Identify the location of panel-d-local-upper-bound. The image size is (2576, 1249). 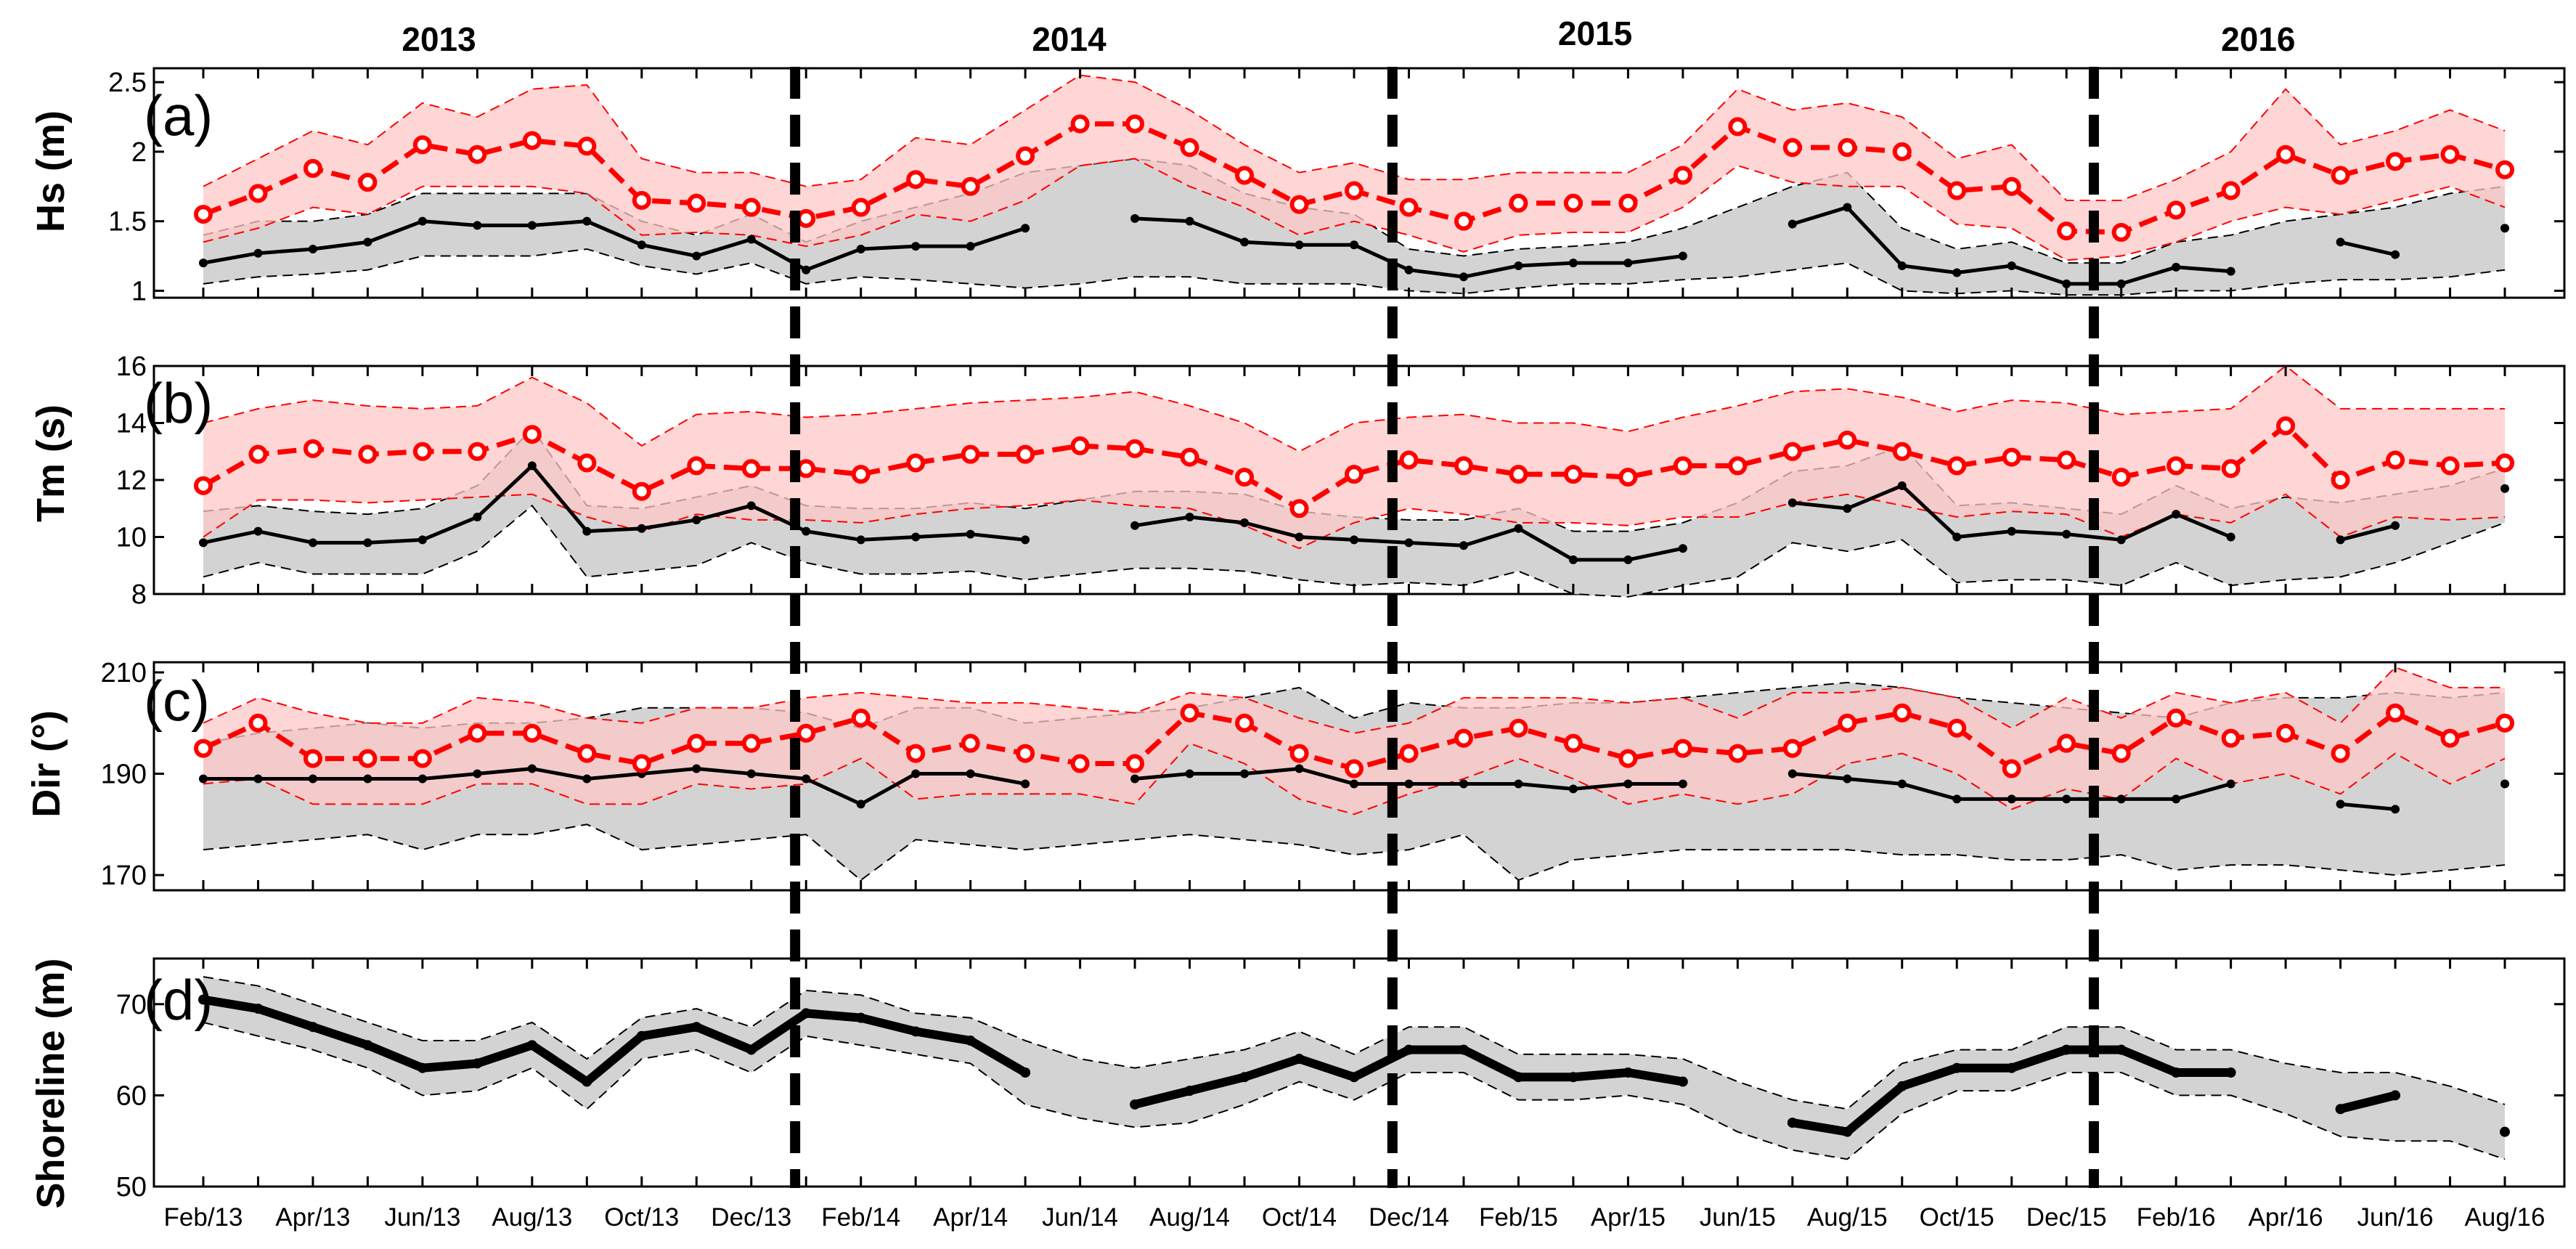
(1354, 1043).